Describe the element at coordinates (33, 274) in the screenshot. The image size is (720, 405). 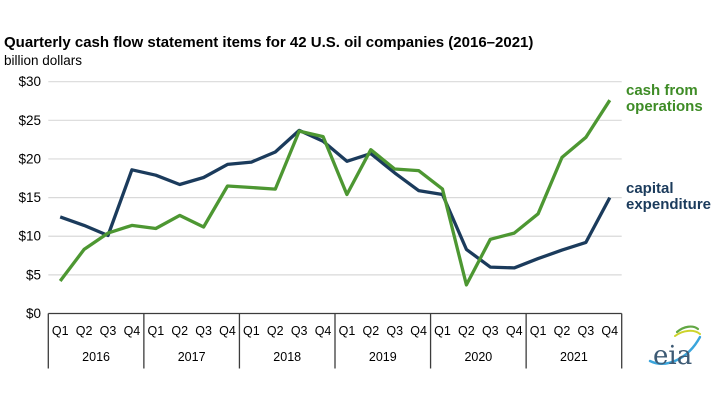
I see `y-tick-label: $5` at that location.